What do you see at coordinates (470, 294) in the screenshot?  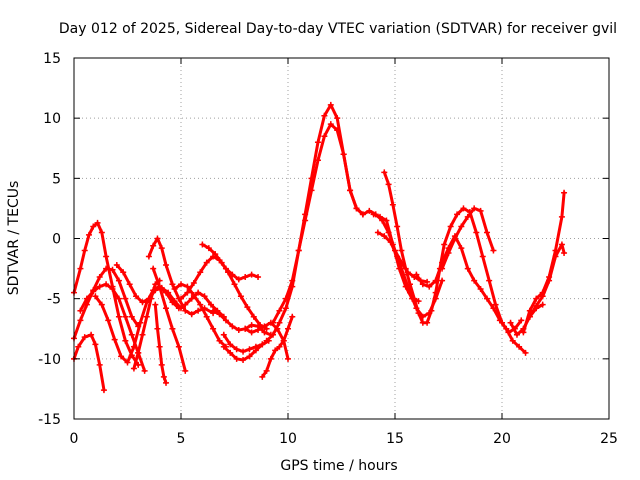 I see `series-line` at bounding box center [470, 294].